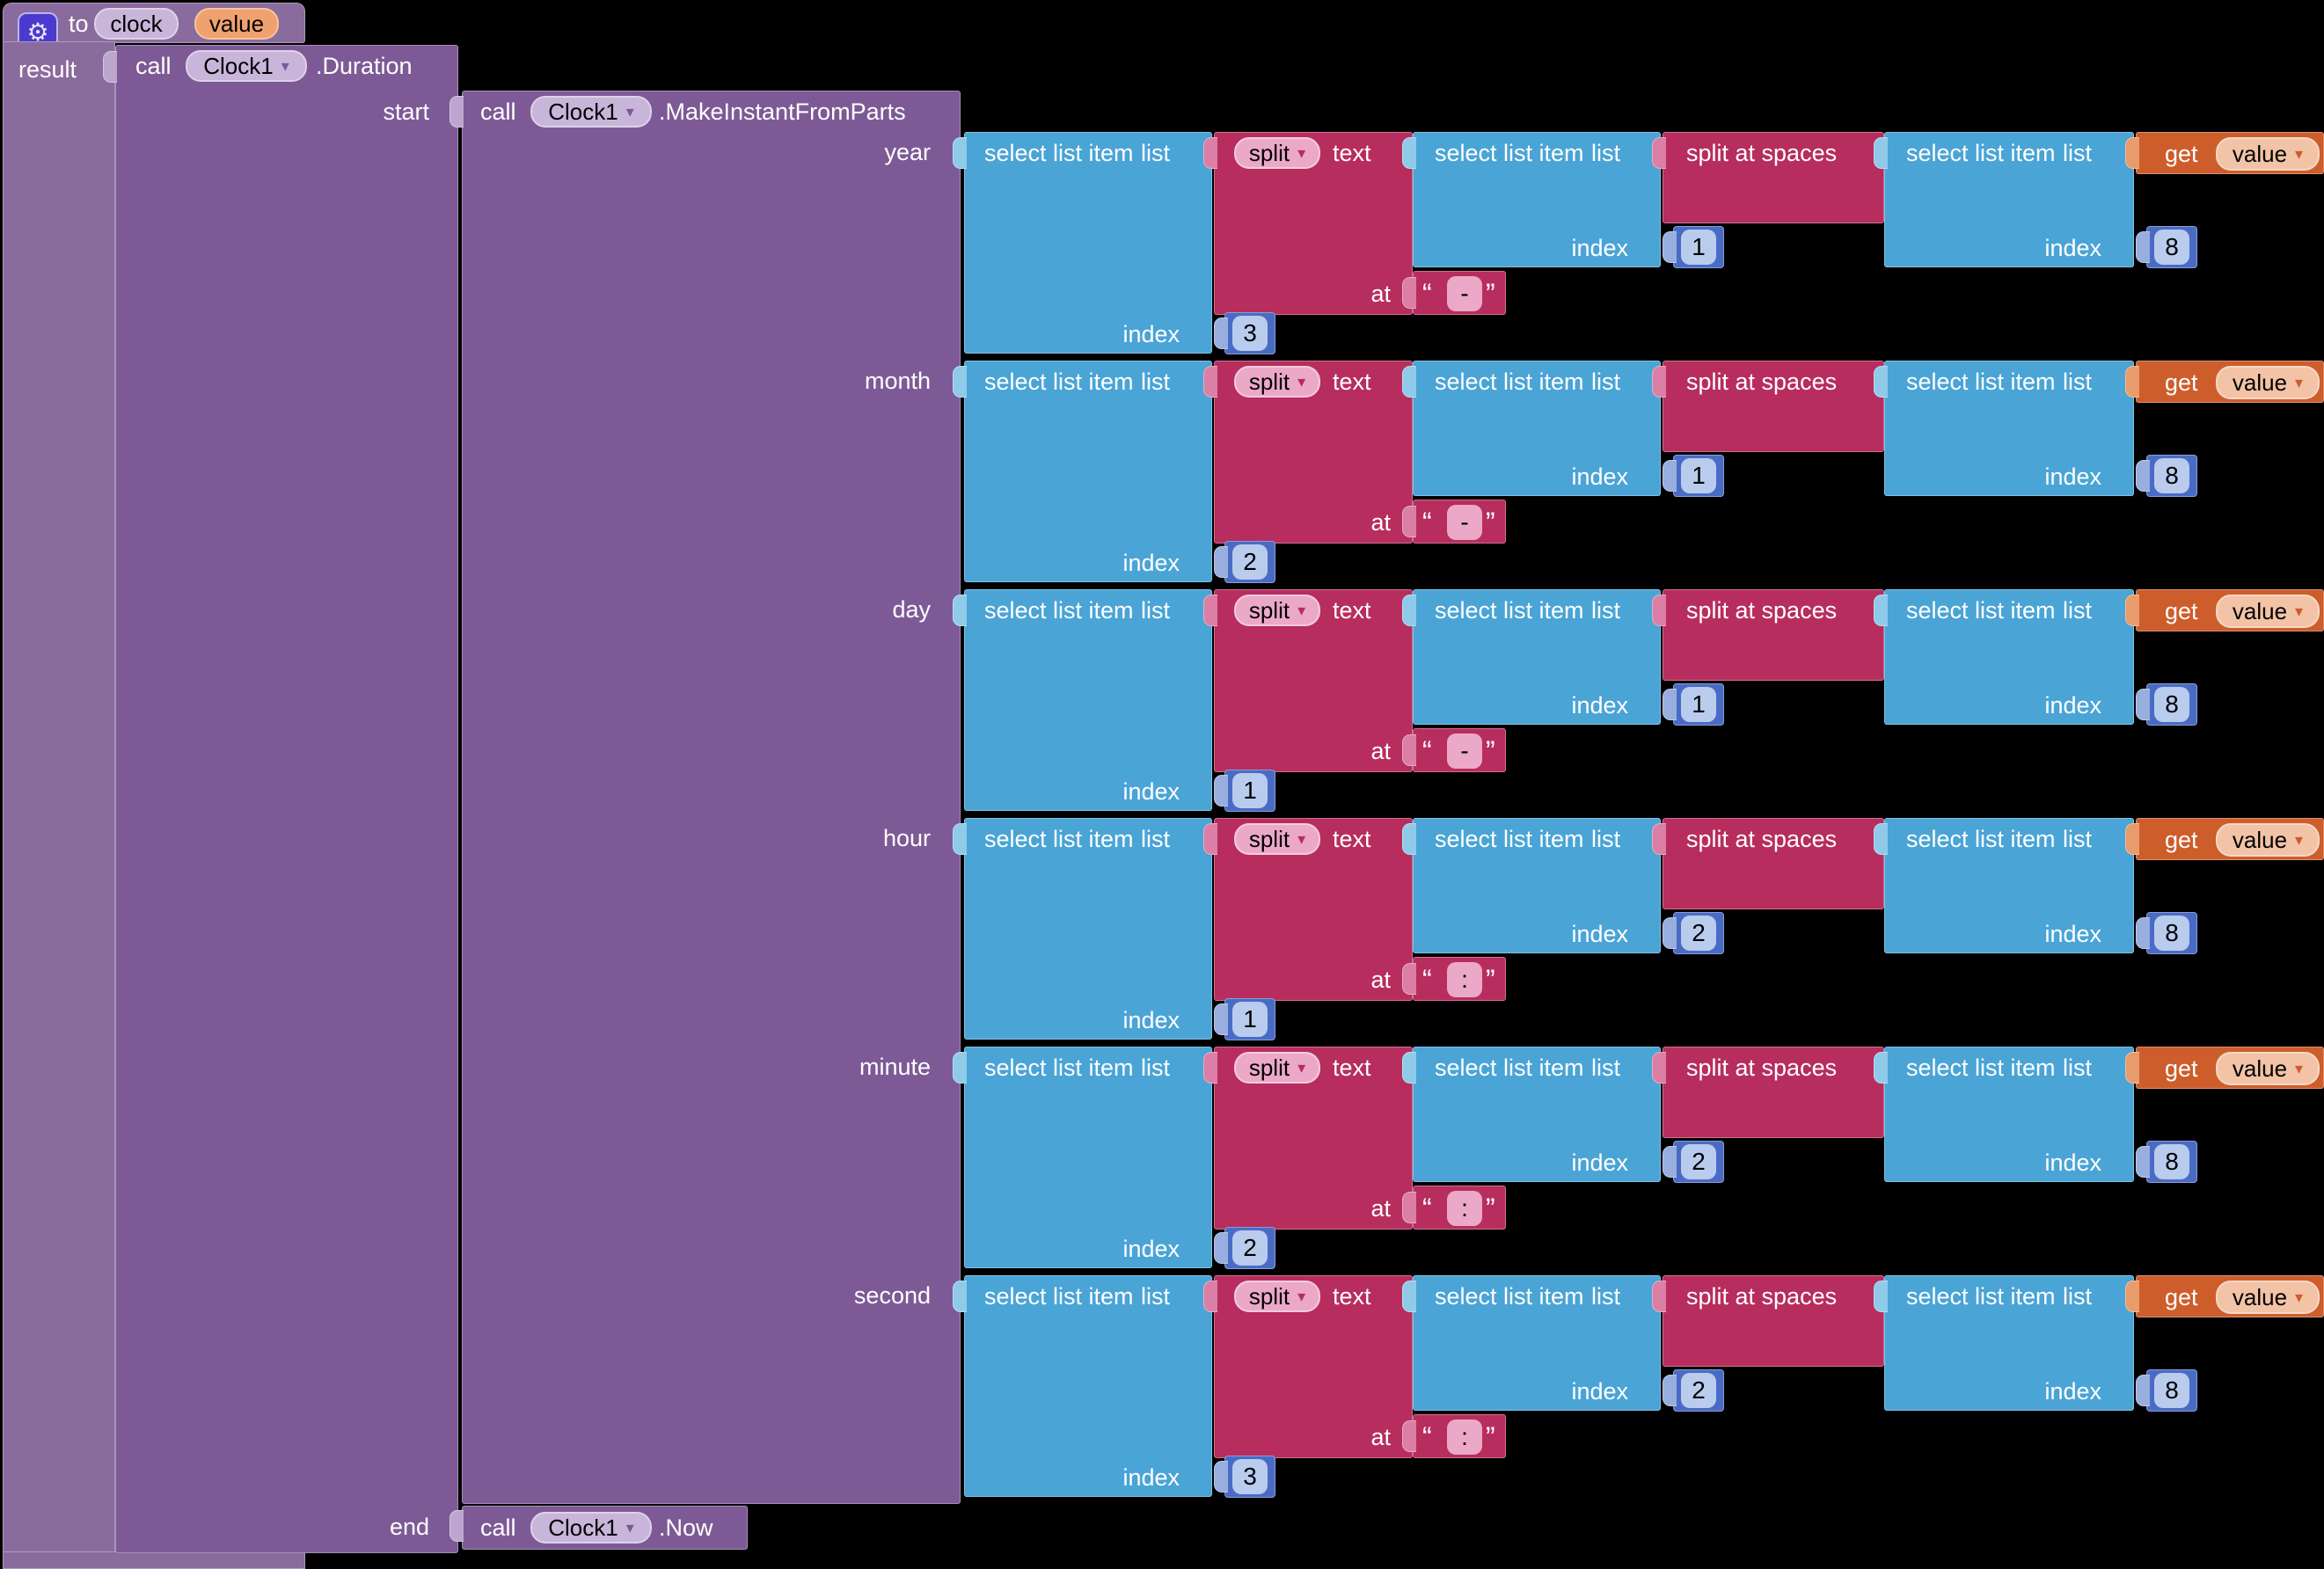 The width and height of the screenshot is (2324, 1569). What do you see at coordinates (591, 1527) in the screenshot?
I see `now-component-dropdown: Clock1 ▾` at bounding box center [591, 1527].